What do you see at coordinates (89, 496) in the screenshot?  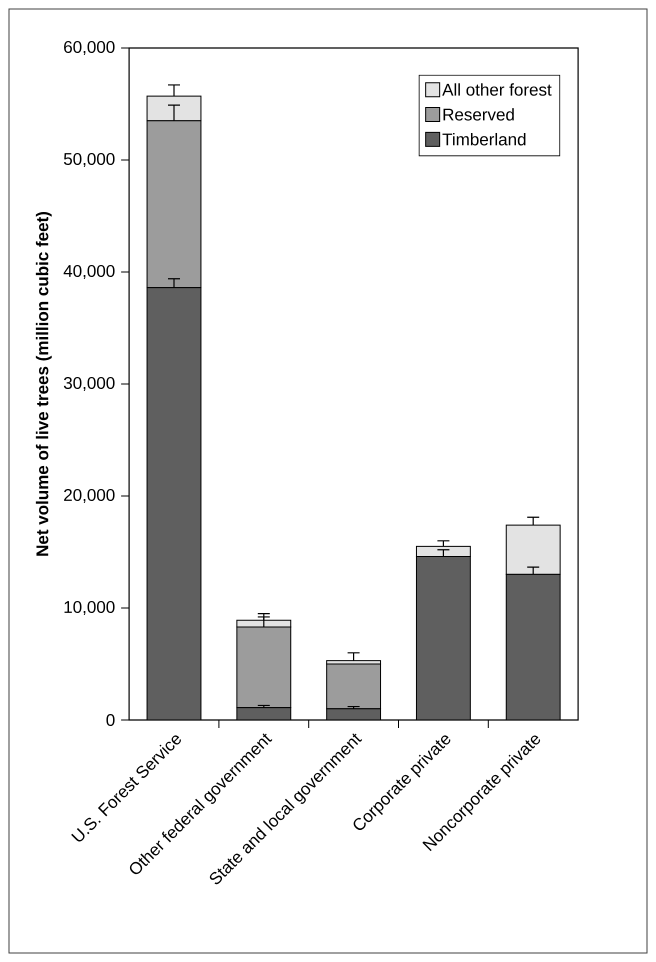 I see `y-tick-label: 20,000` at bounding box center [89, 496].